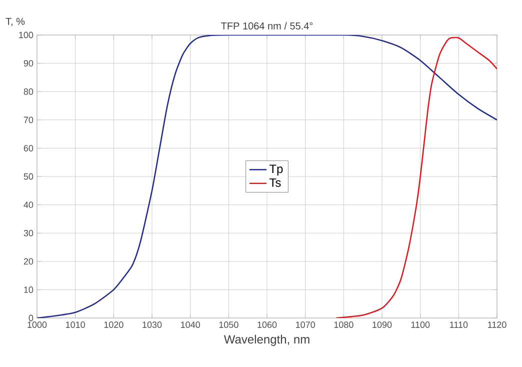 This screenshot has width=522, height=367. I want to click on x-tick-label: 1100, so click(420, 325).